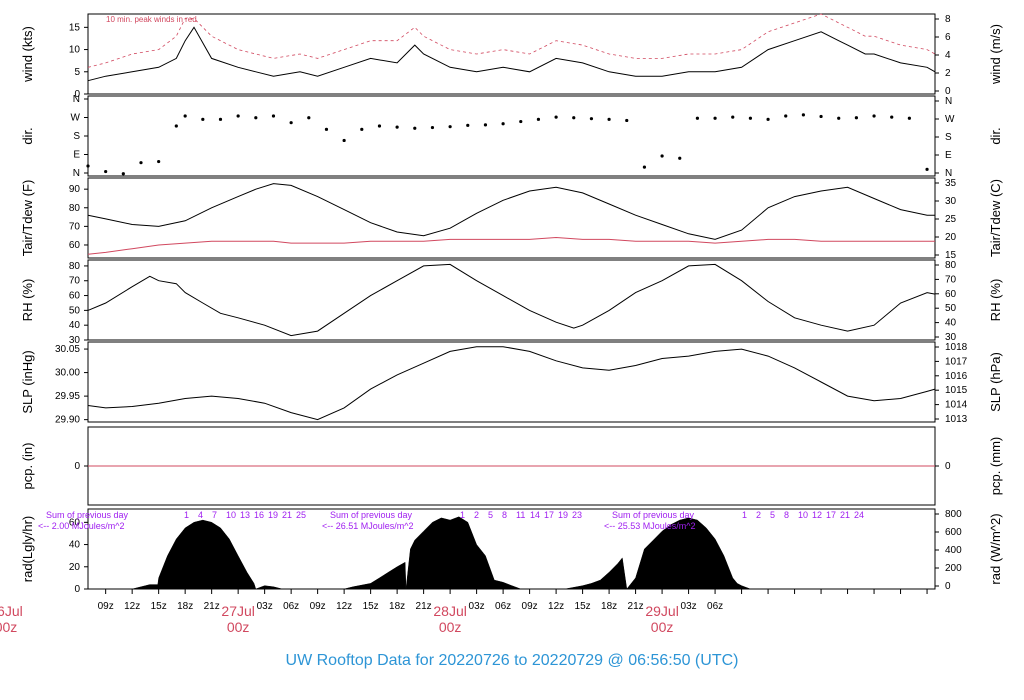  Describe the element at coordinates (995, 218) in the screenshot. I see `right-axis-title: Tair/Tdew (C)` at that location.